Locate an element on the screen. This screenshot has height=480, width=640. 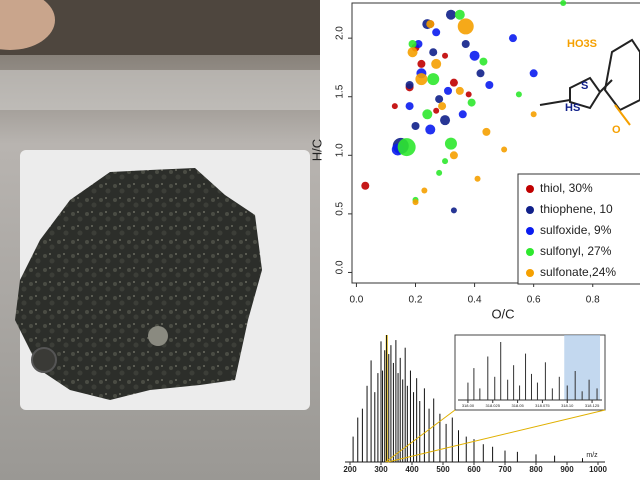
x-tick-label: 800 is located at coordinates (536, 469).